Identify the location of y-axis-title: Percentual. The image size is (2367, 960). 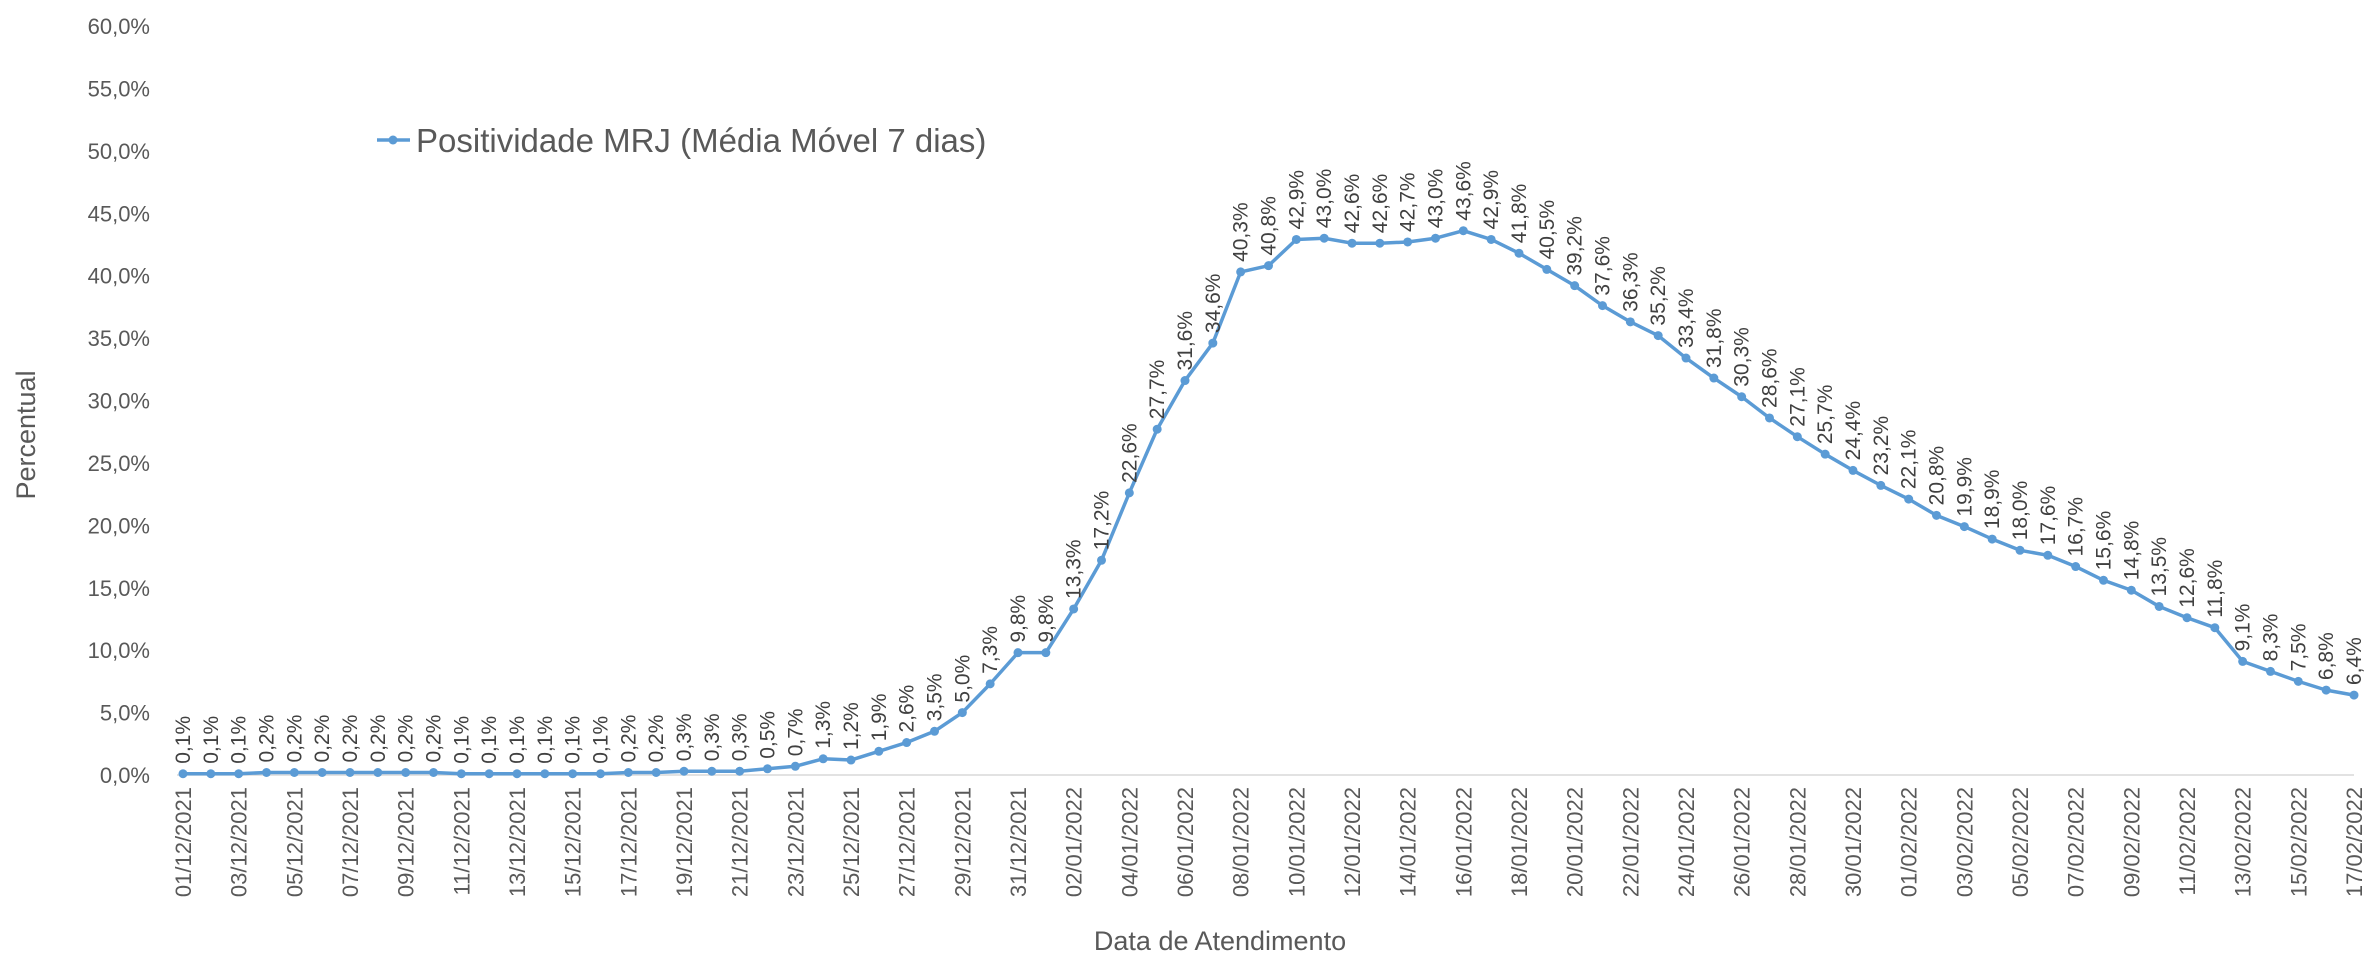
(26, 434).